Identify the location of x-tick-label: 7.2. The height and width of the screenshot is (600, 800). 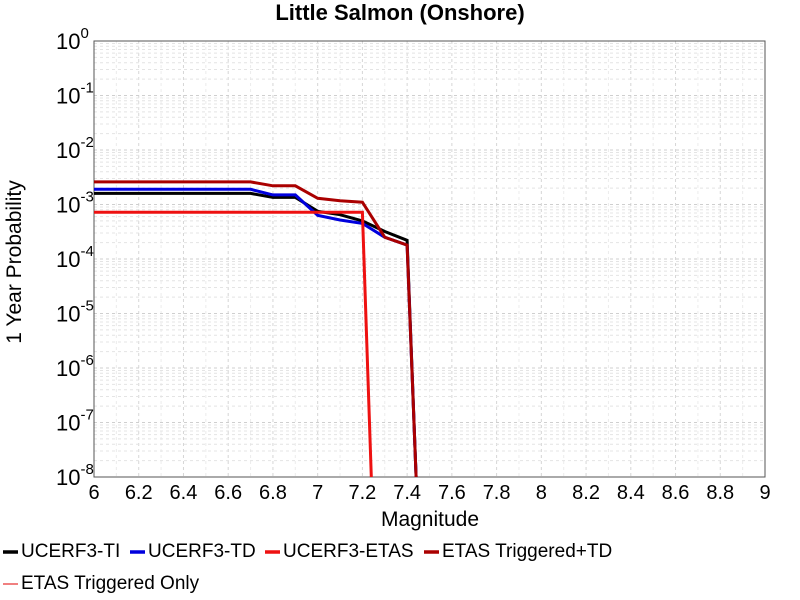
(362, 493).